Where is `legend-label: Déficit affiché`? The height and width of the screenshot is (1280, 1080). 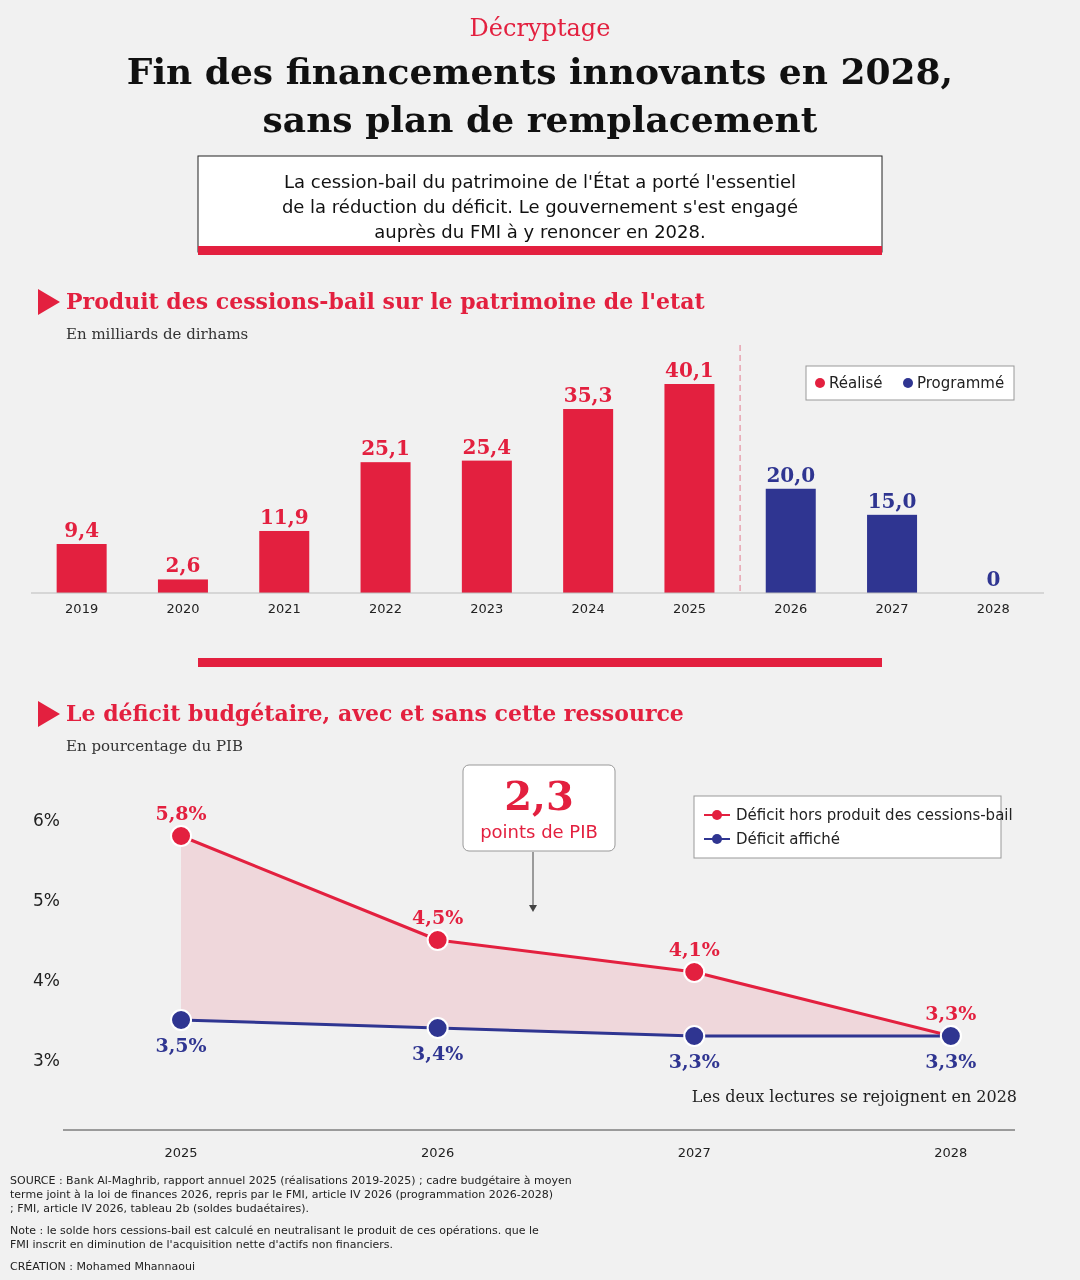 legend-label: Déficit affiché is located at coordinates (788, 839).